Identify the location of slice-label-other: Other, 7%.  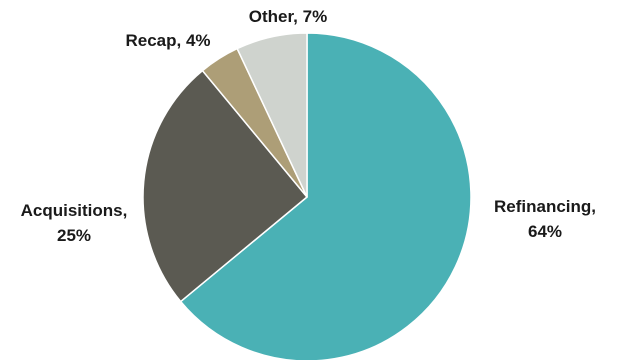
(288, 16).